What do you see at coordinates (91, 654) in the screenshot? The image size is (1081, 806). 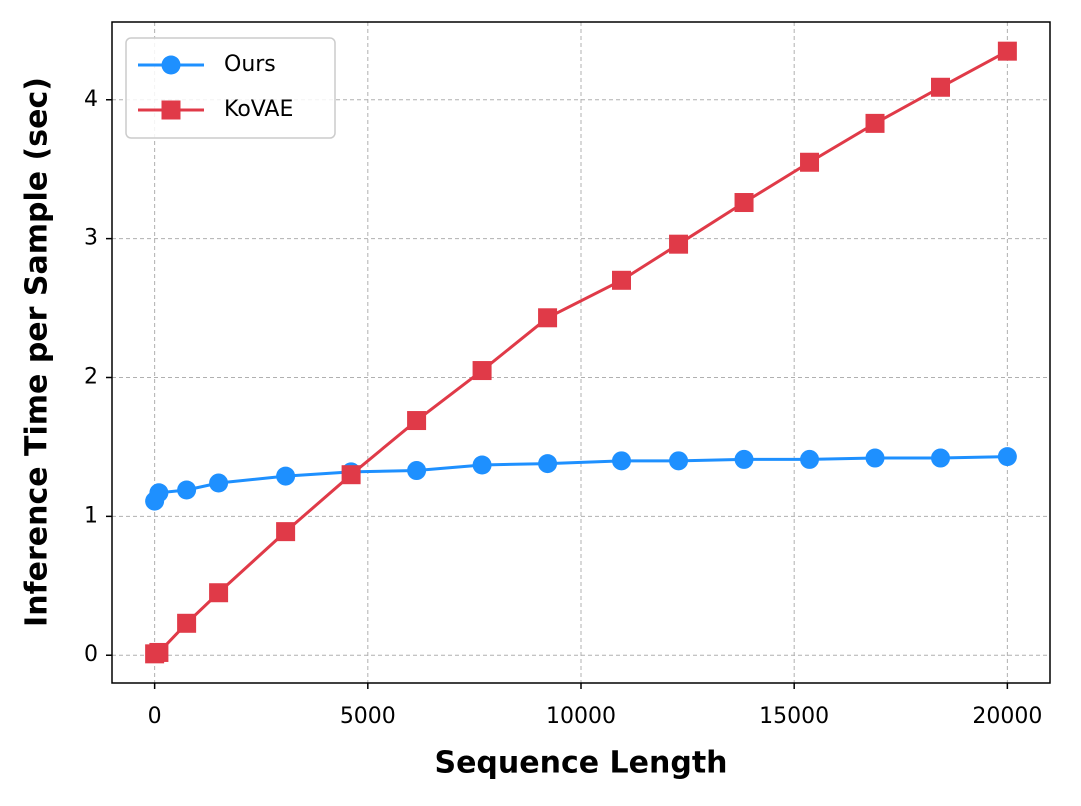 I see `y-tick-label: 0` at bounding box center [91, 654].